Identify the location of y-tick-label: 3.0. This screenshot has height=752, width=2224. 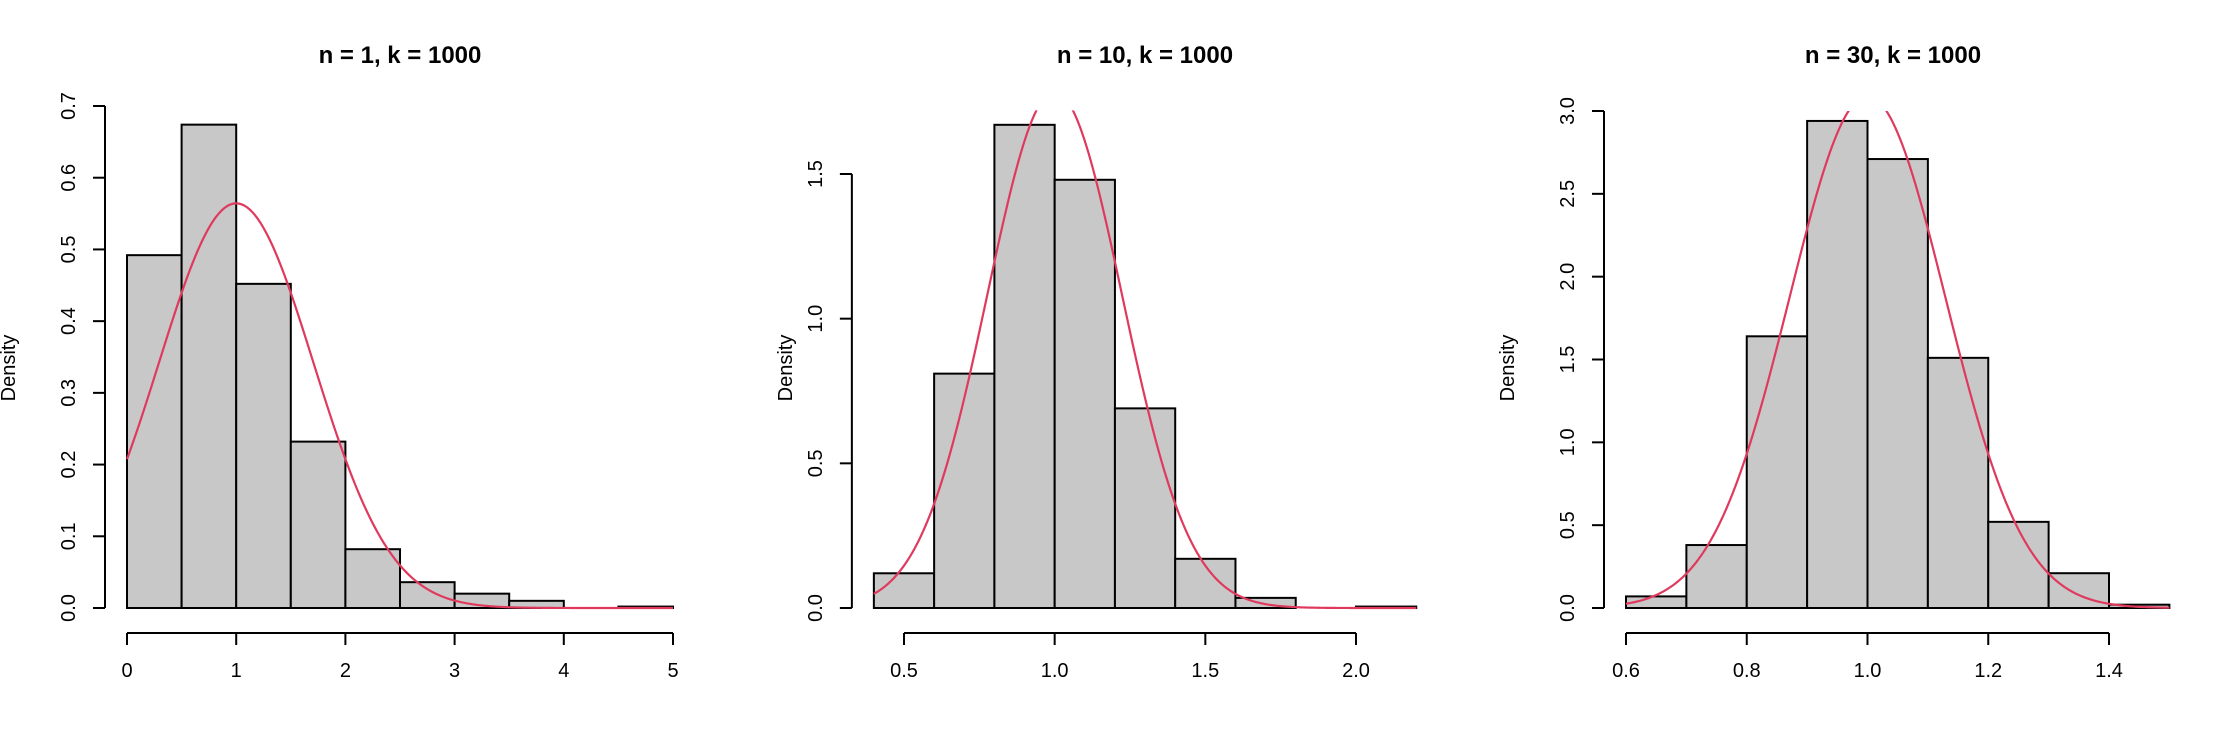
(1568, 111).